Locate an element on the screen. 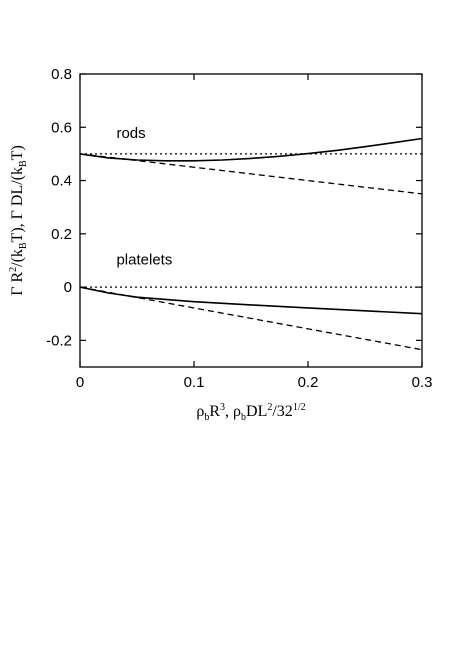 The width and height of the screenshot is (457, 654). y-tick-label: 0.4 is located at coordinates (61, 181).